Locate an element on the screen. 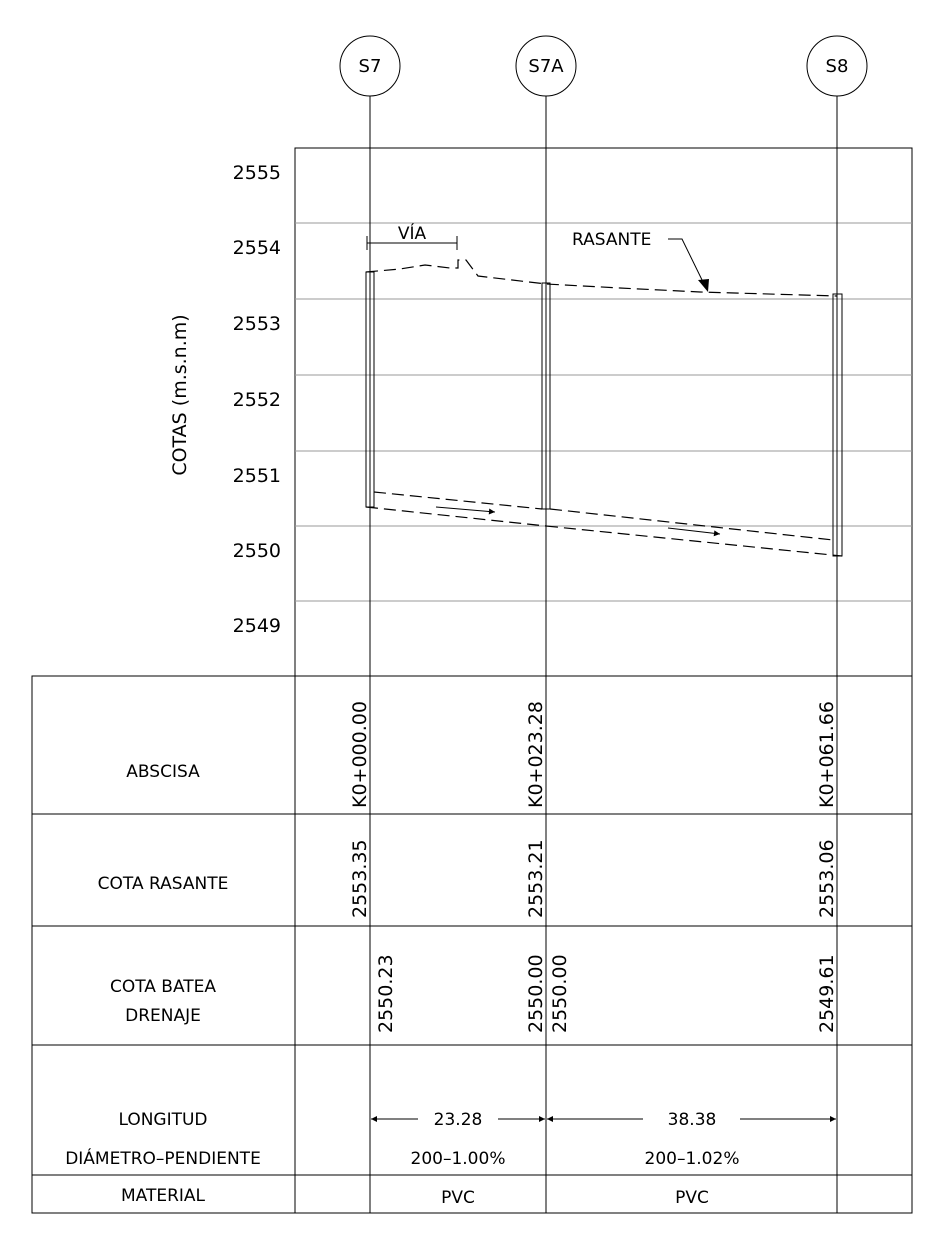  manhole-s7a is located at coordinates (546, 396).